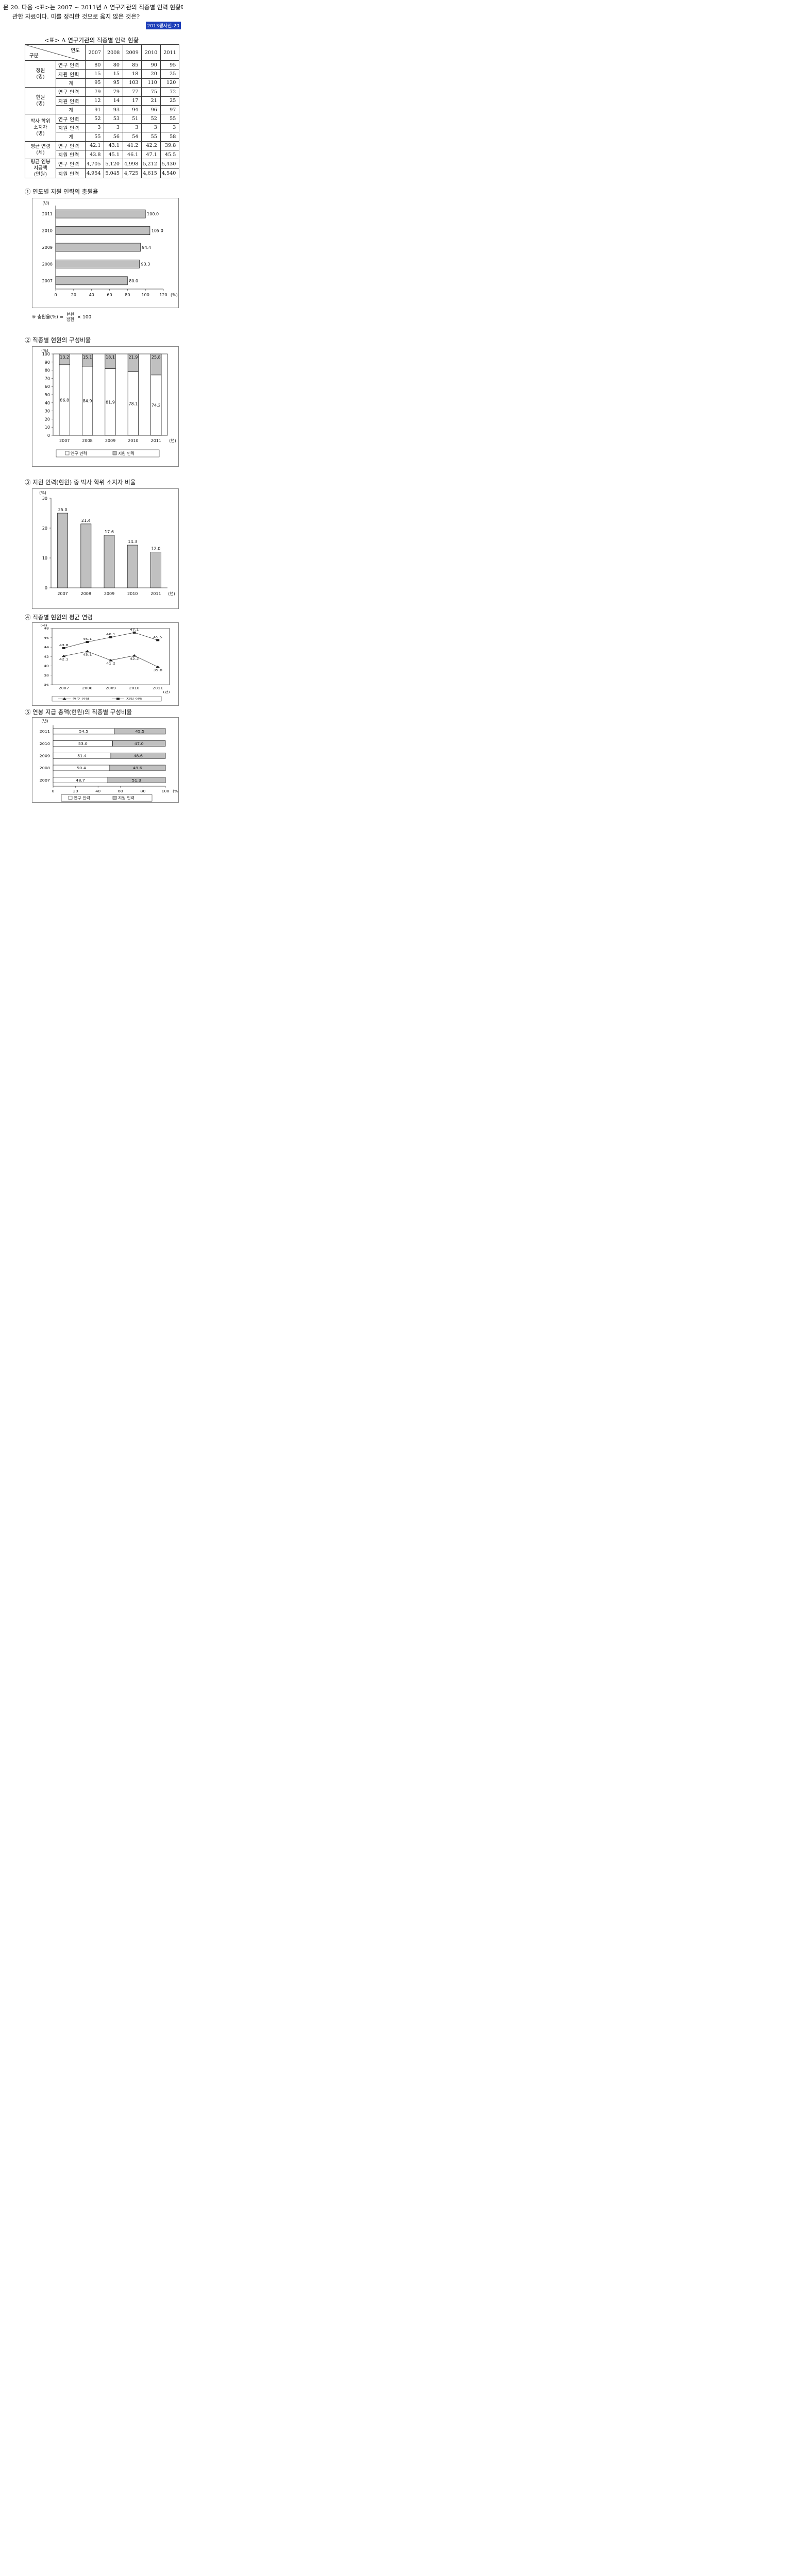 This screenshot has height=2576, width=791. I want to click on table-row: 정원 (명) 연구 인력 80 80 85 90 95, so click(102, 74).